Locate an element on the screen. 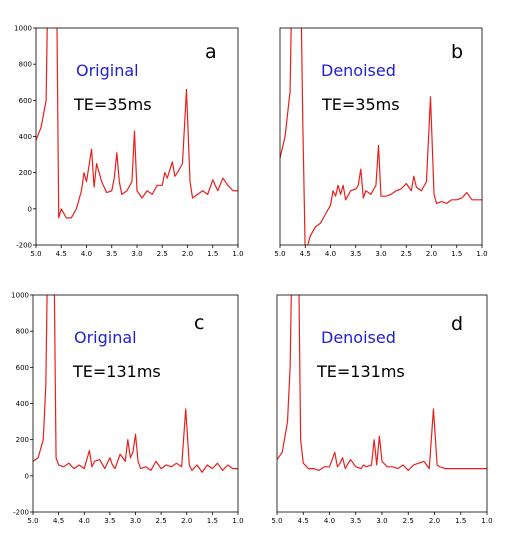  annotation: b is located at coordinates (457, 52).